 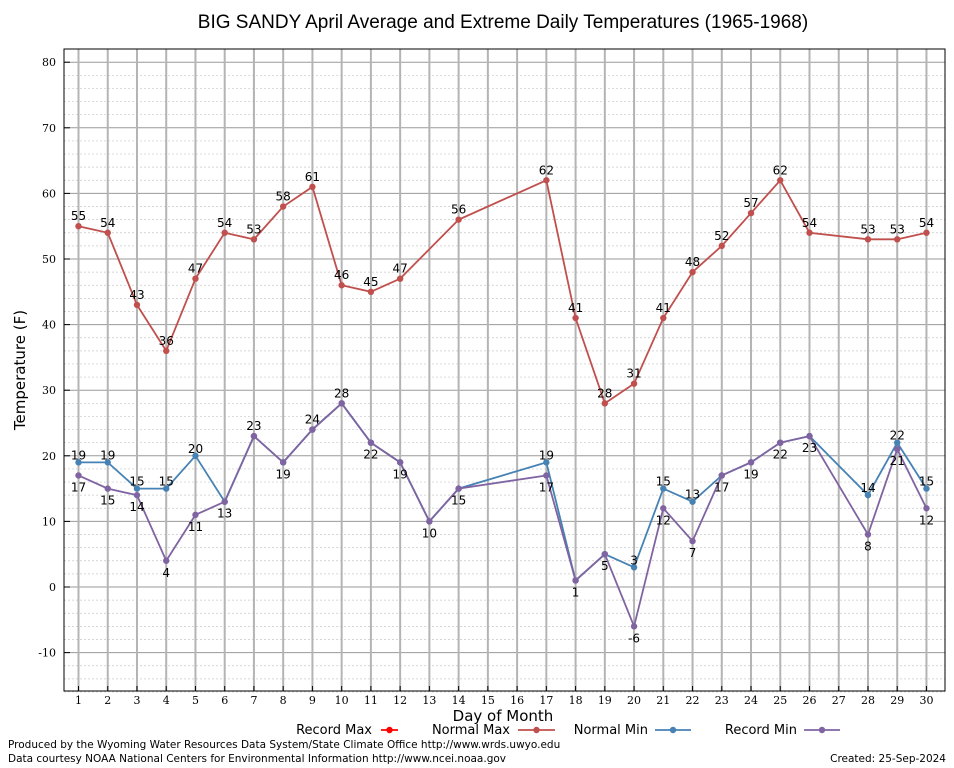 What do you see at coordinates (224, 223) in the screenshot?
I see `normal-max-data-label: 54` at bounding box center [224, 223].